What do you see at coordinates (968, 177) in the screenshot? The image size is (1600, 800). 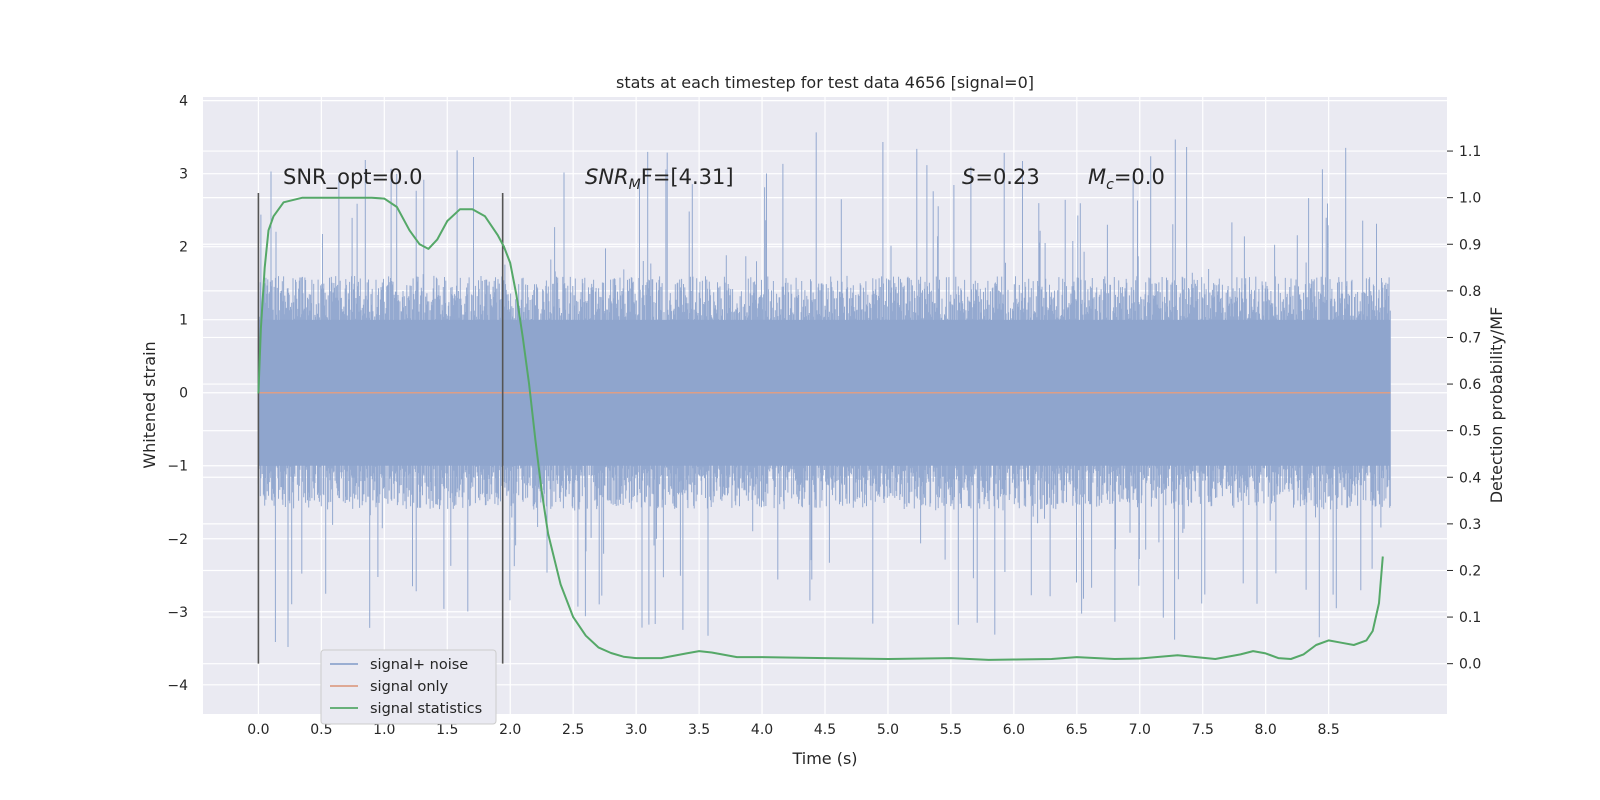 I see `annotation-s-label: S` at bounding box center [968, 177].